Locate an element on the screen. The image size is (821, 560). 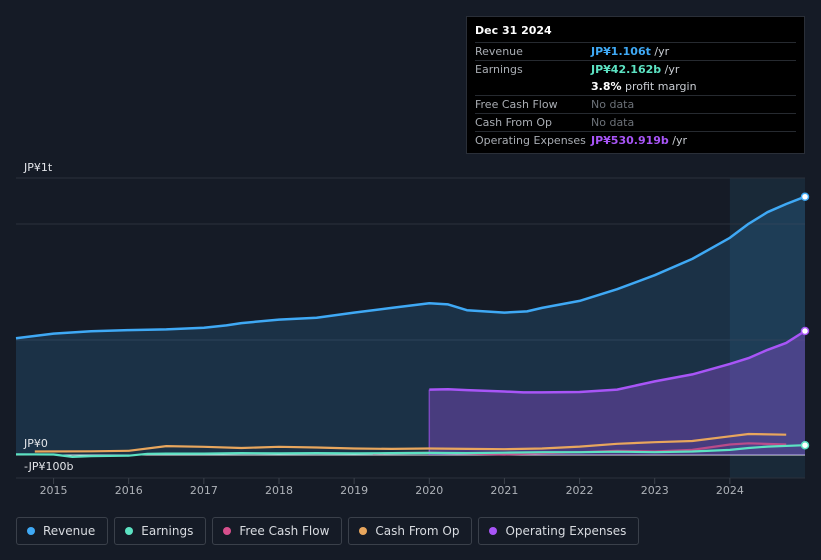
tooltip-row-label: Revenue is located at coordinates (499, 51).